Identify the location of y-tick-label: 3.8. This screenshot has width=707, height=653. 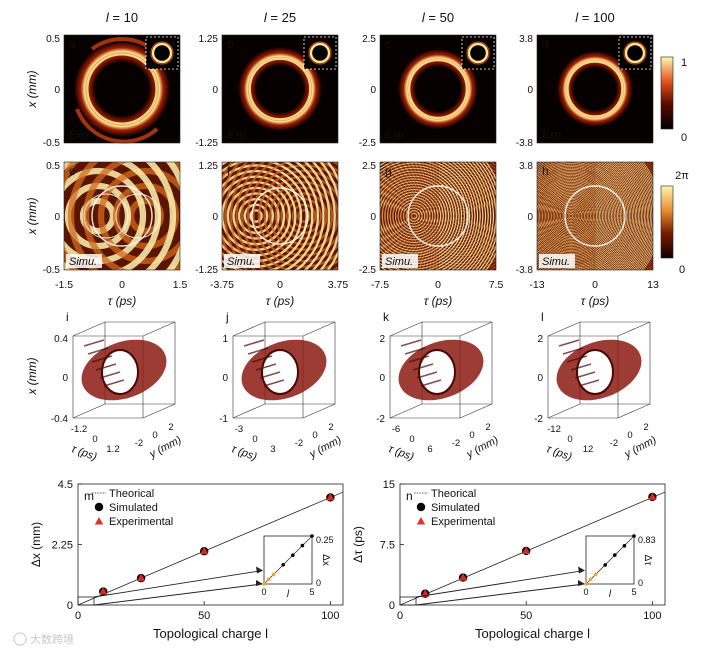
(526, 166).